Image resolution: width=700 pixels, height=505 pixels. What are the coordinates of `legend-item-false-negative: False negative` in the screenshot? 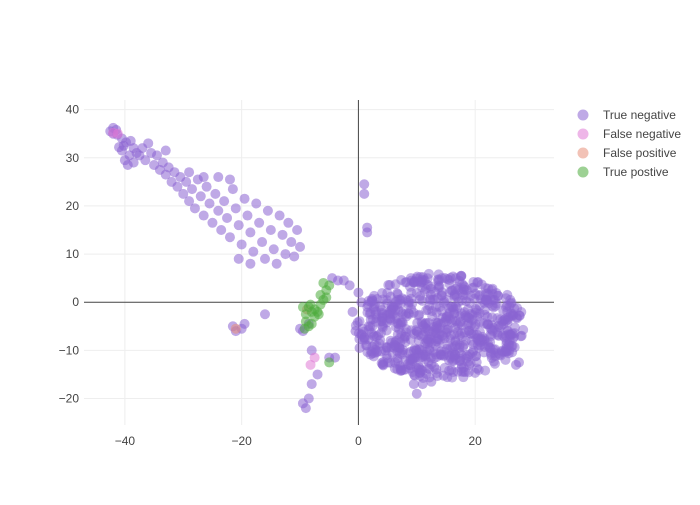 It's located at (629, 134).